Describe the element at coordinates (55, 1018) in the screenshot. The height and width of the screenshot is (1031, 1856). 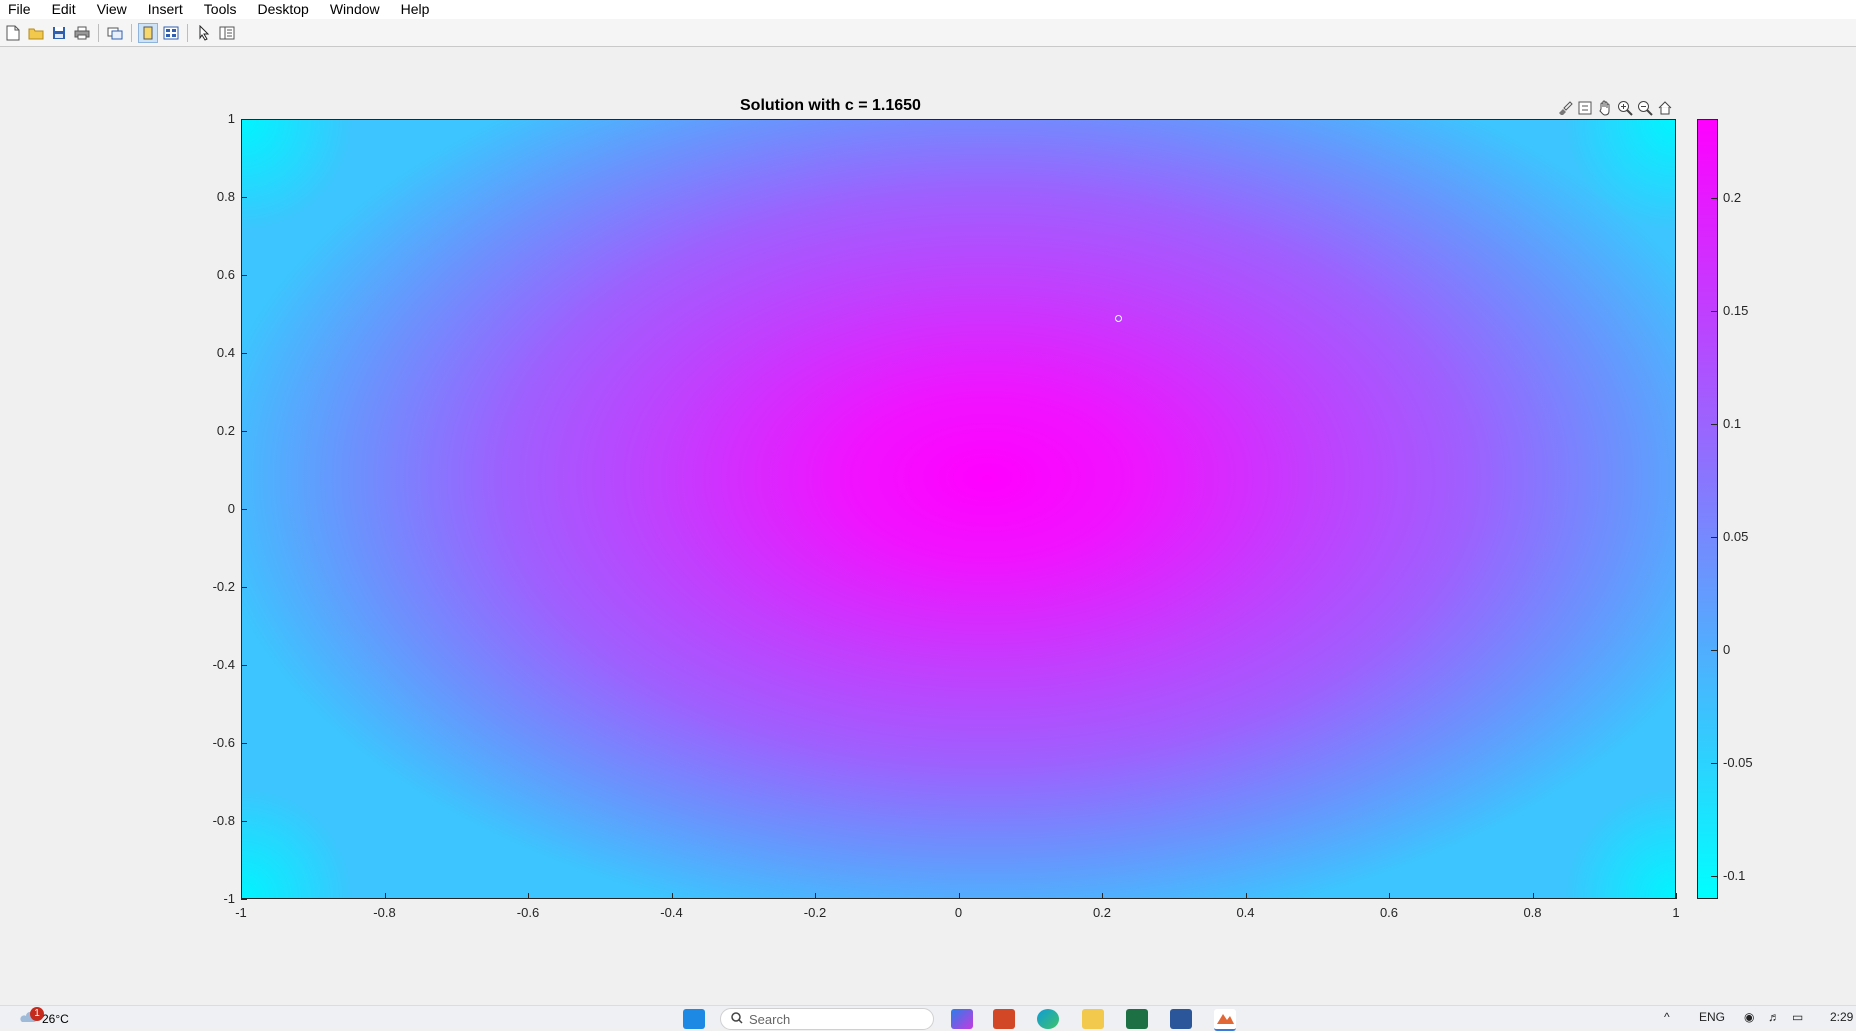
I see `weather-temperature: 26°C` at that location.